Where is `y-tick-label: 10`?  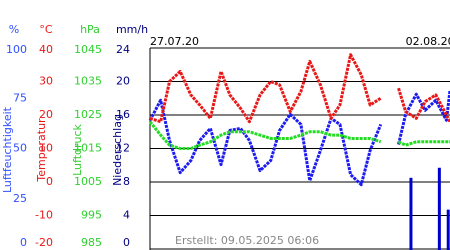 y-tick-label: 10 is located at coordinates (46, 148).